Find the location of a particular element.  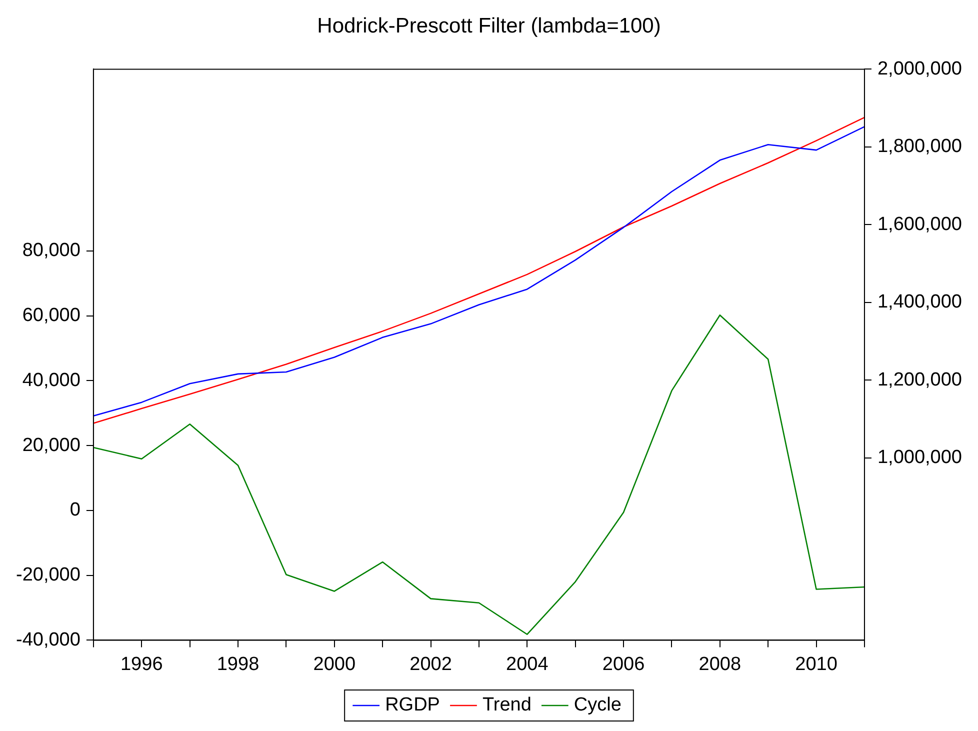

x-tick-label: 2002 is located at coordinates (431, 664).